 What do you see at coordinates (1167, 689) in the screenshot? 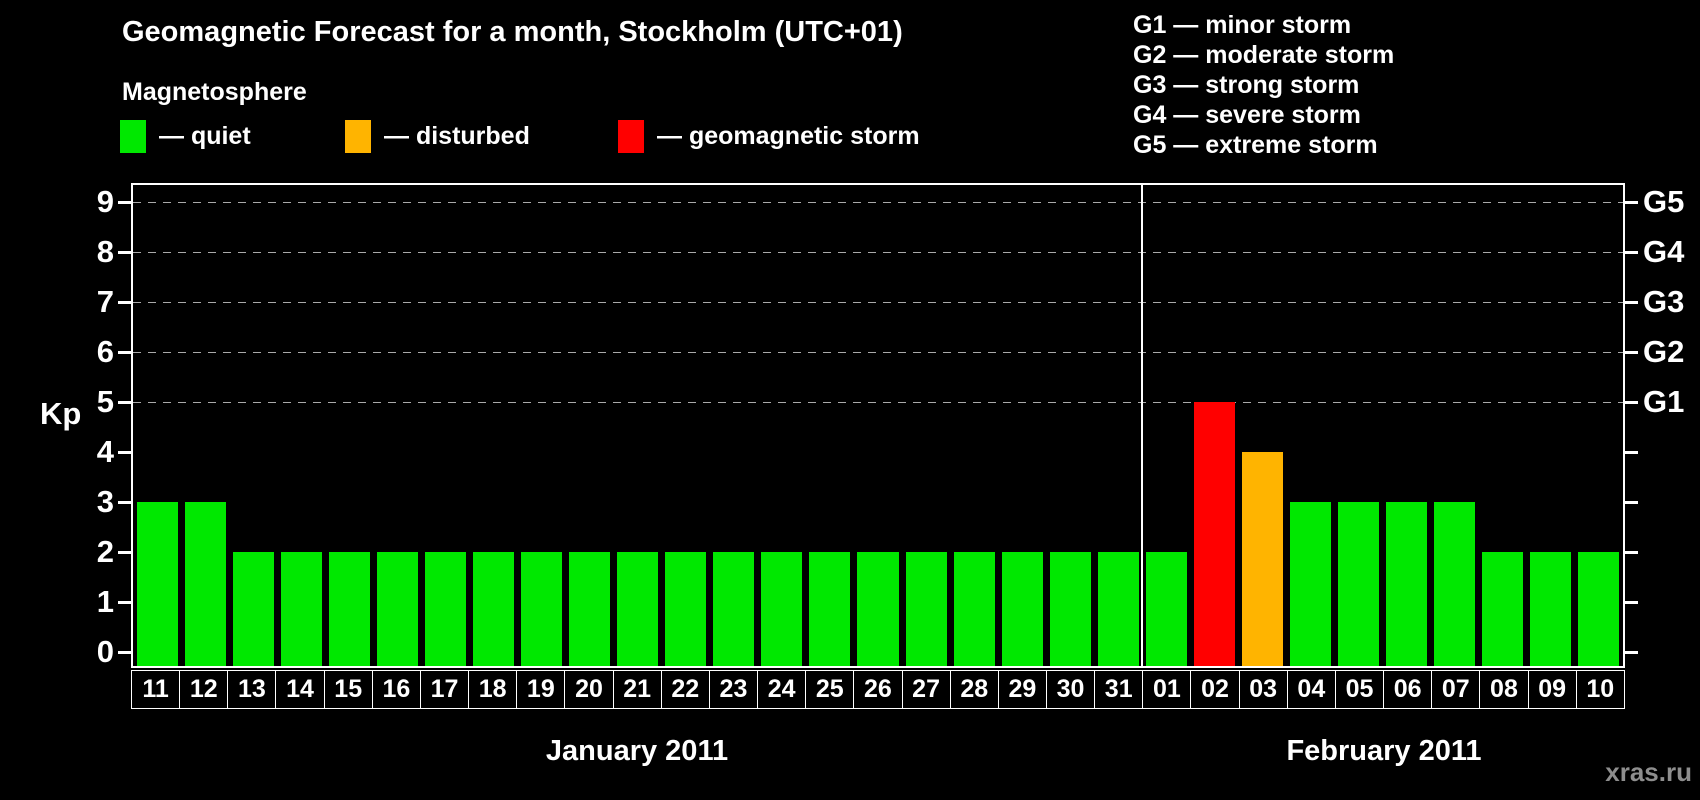
I see `day-label: 01` at bounding box center [1167, 689].